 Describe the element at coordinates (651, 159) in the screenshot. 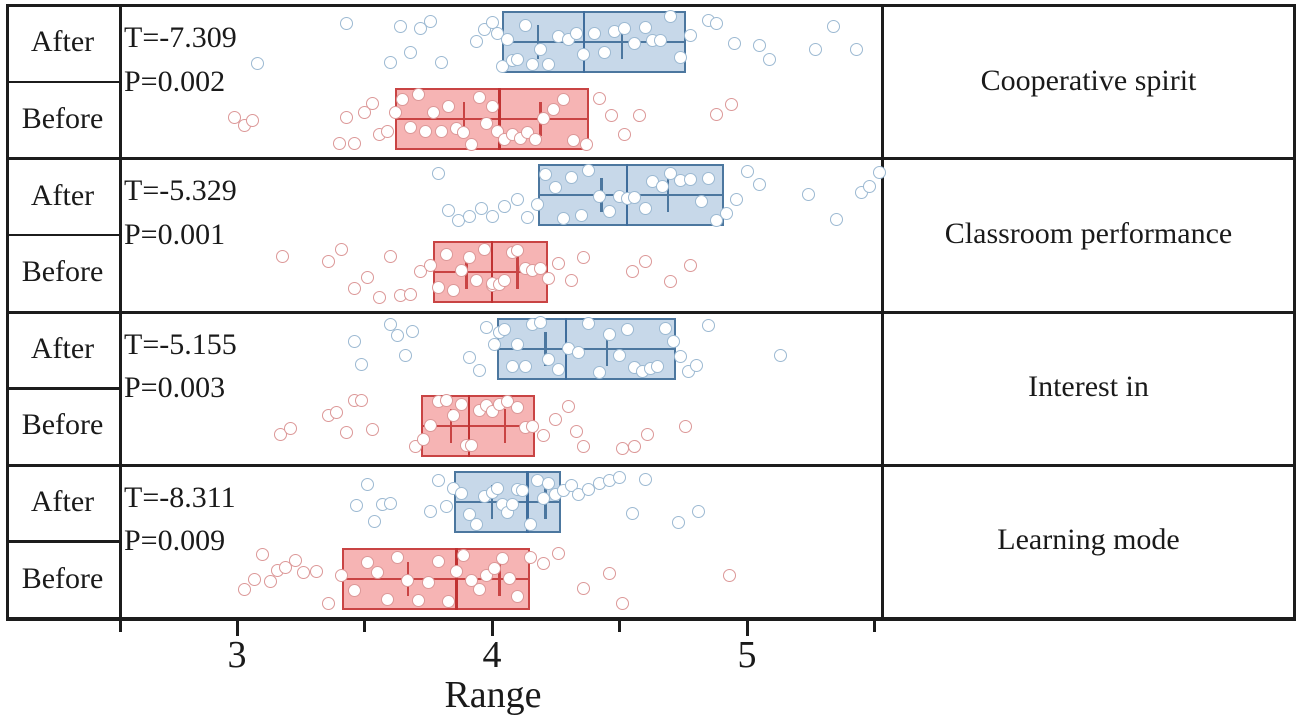

I see `panel-separator` at that location.